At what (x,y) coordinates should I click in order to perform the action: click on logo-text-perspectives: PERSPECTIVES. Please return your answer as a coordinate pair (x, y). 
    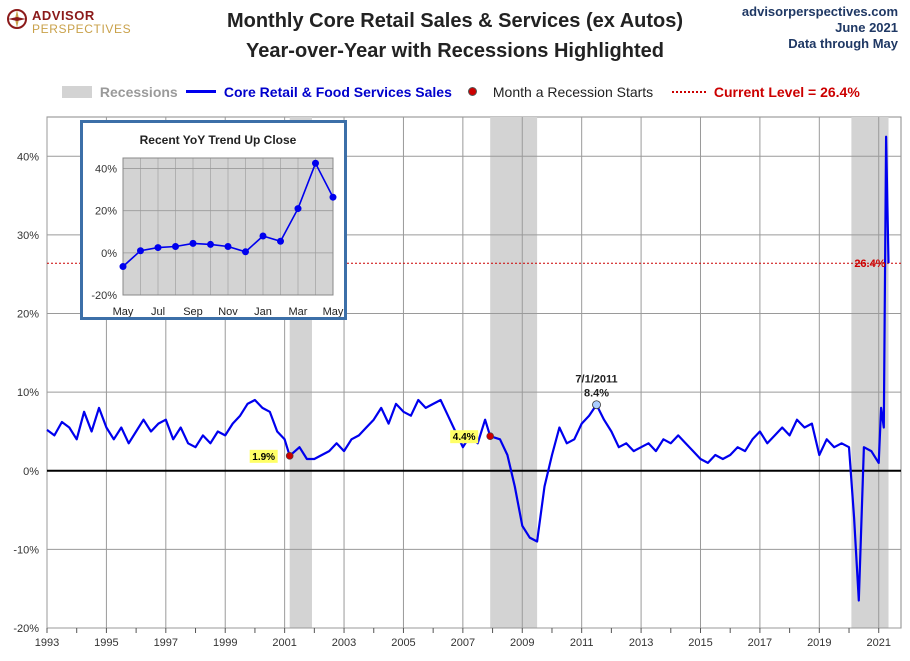
    Looking at the image, I should click on (82, 29).